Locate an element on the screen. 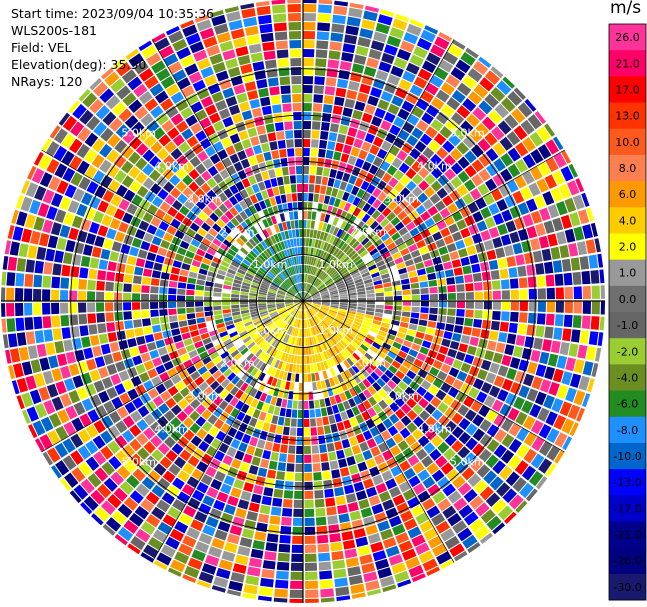 This screenshot has width=647, height=607. colorbar-tick-label: 6.0 is located at coordinates (628, 194).